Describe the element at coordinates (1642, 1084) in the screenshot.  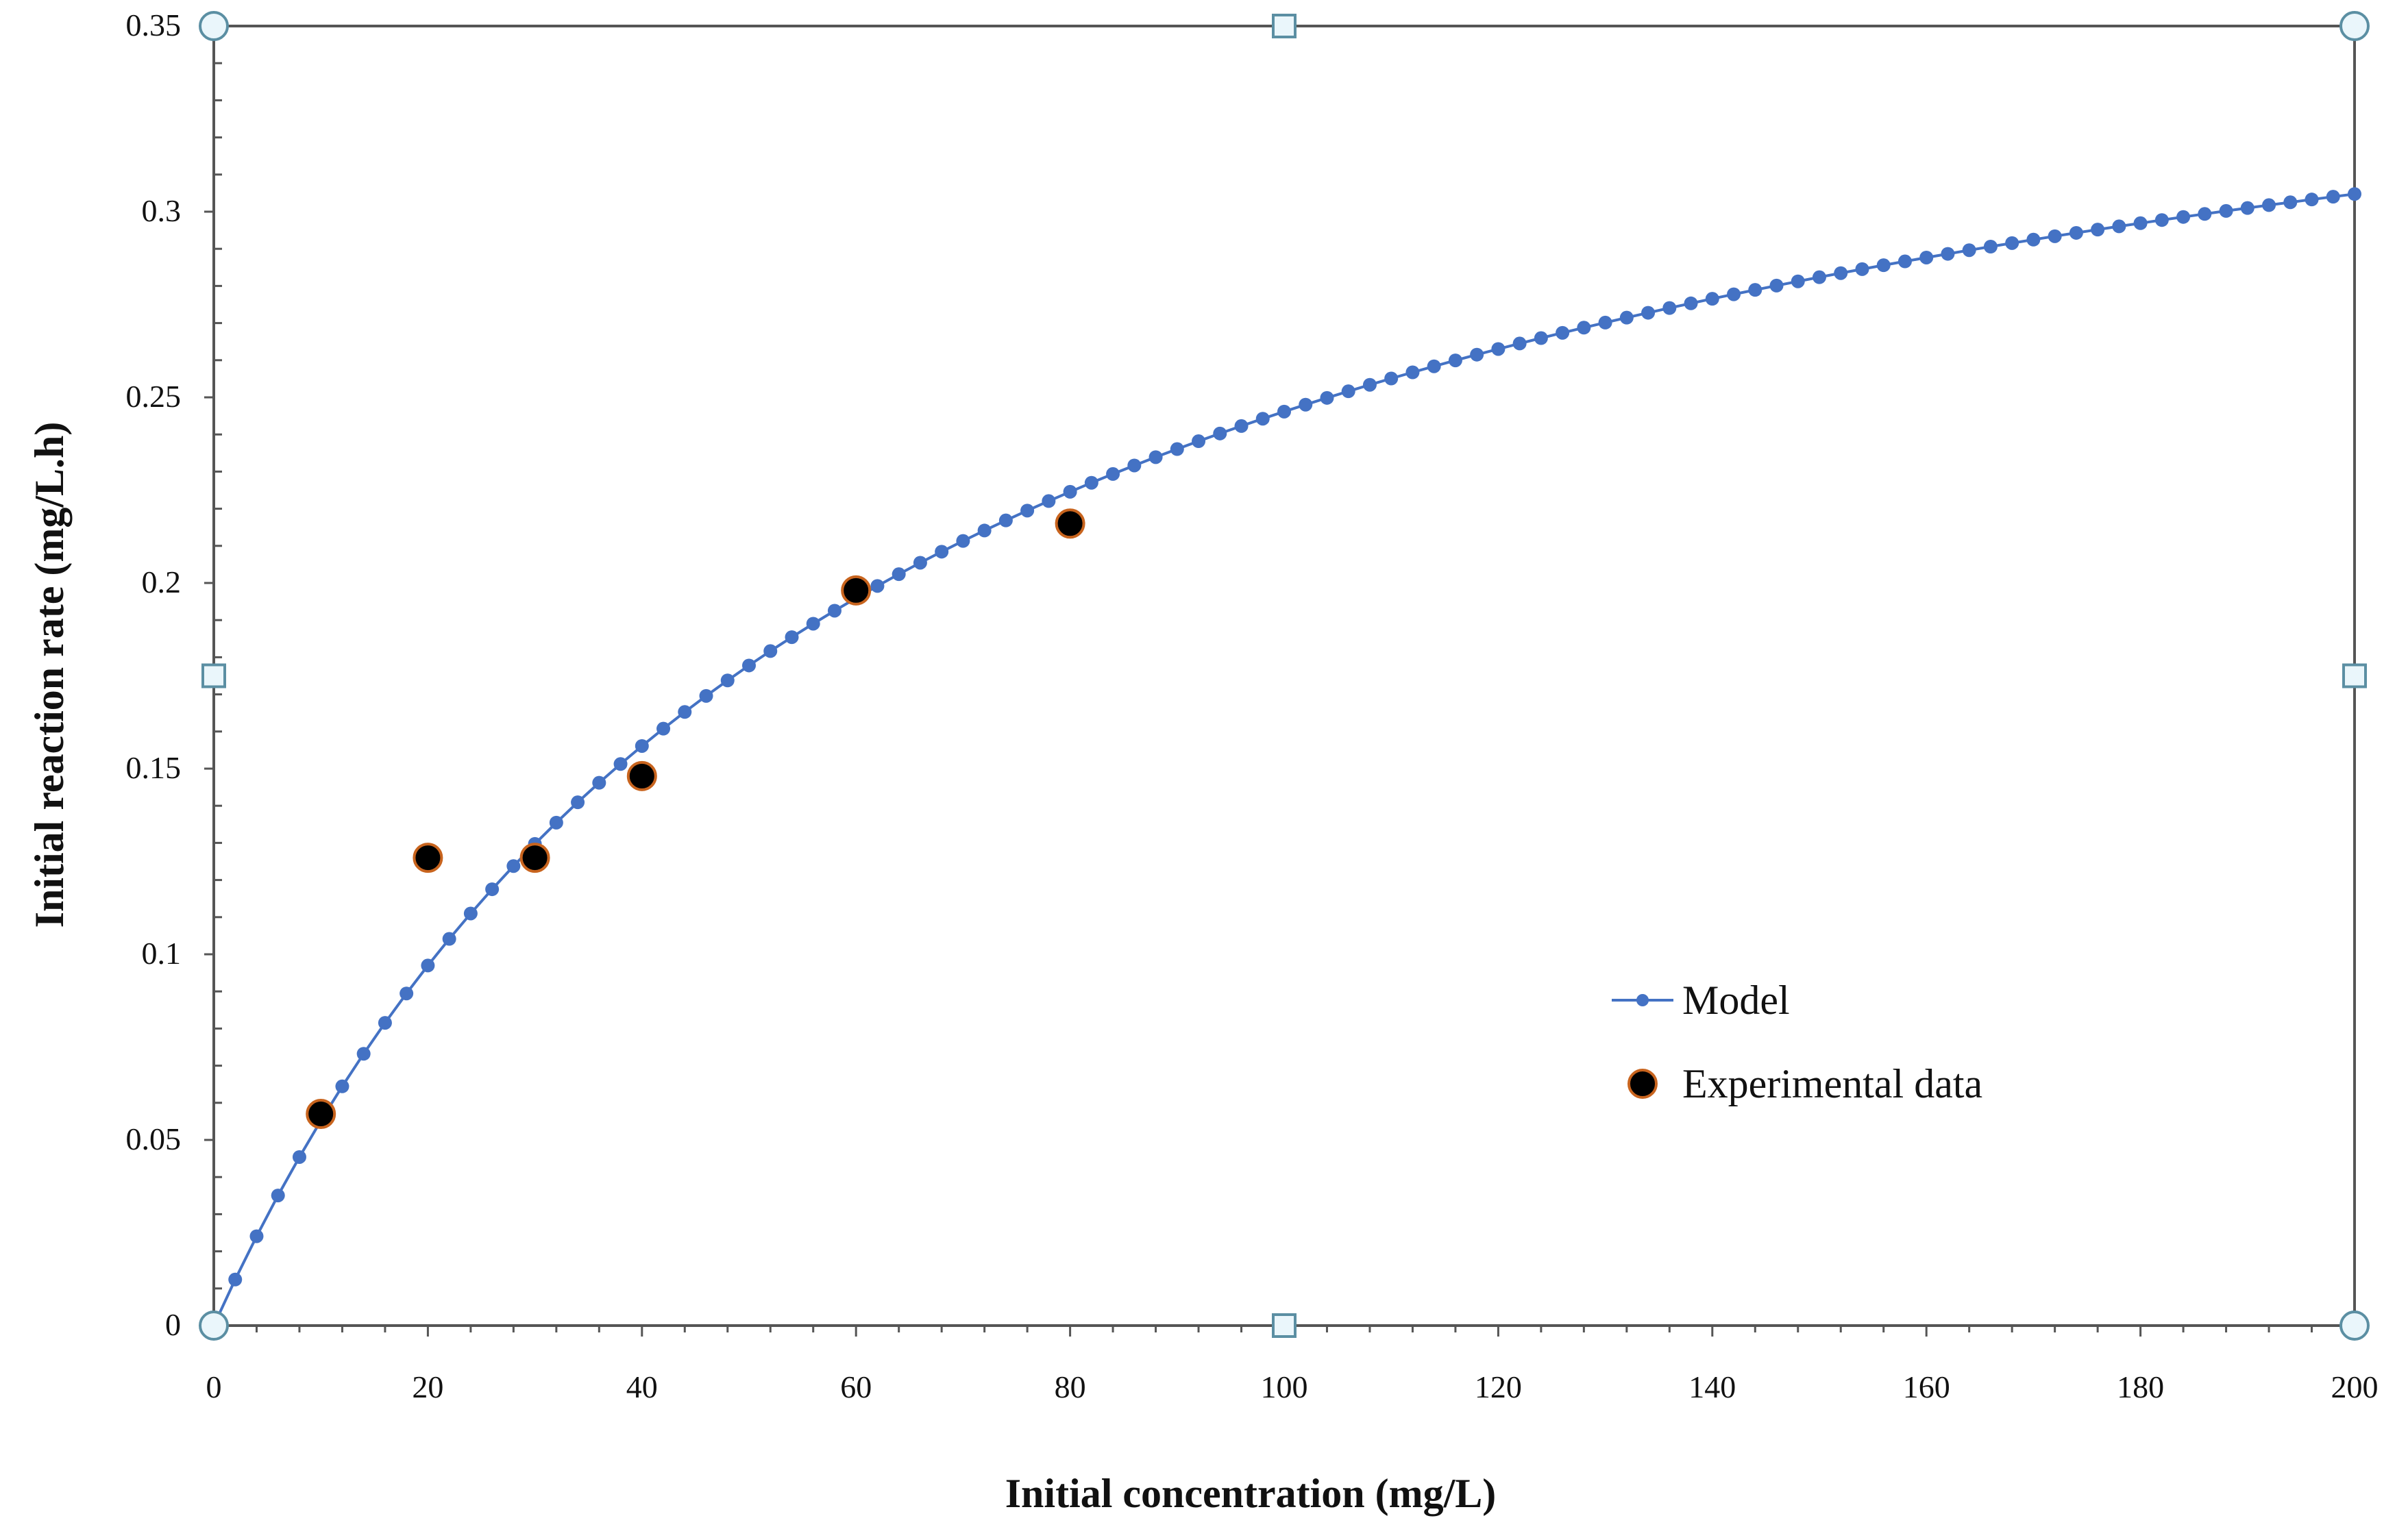
I see `legend-experimental-marker` at that location.